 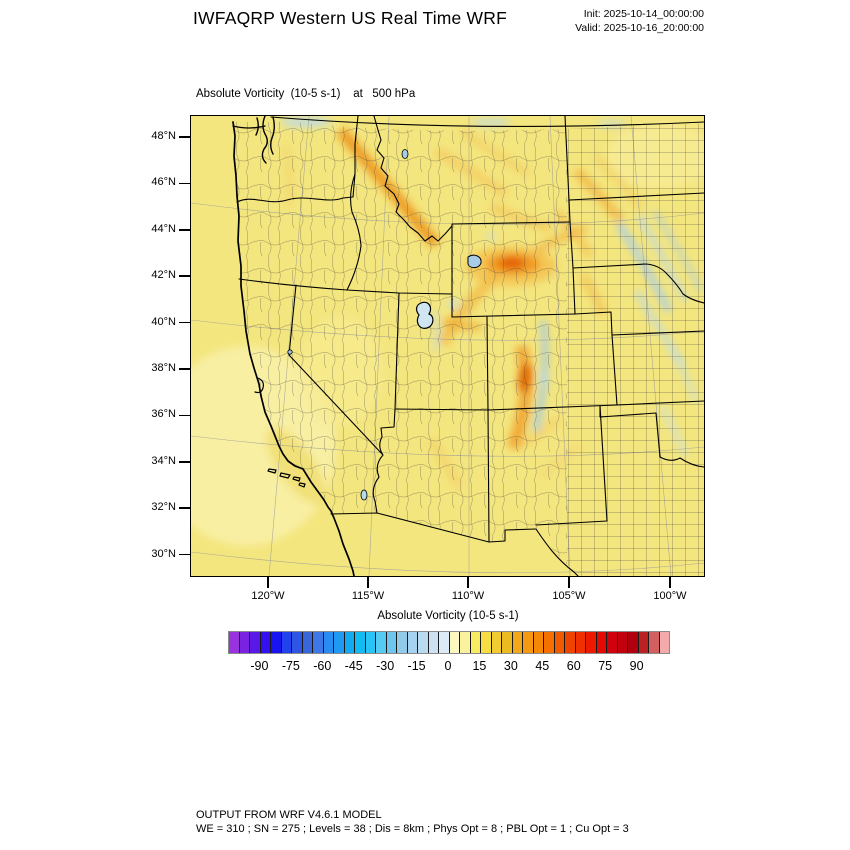 I want to click on valid-time: Valid: 2025-10-16_20:00:00, so click(x=639, y=28).